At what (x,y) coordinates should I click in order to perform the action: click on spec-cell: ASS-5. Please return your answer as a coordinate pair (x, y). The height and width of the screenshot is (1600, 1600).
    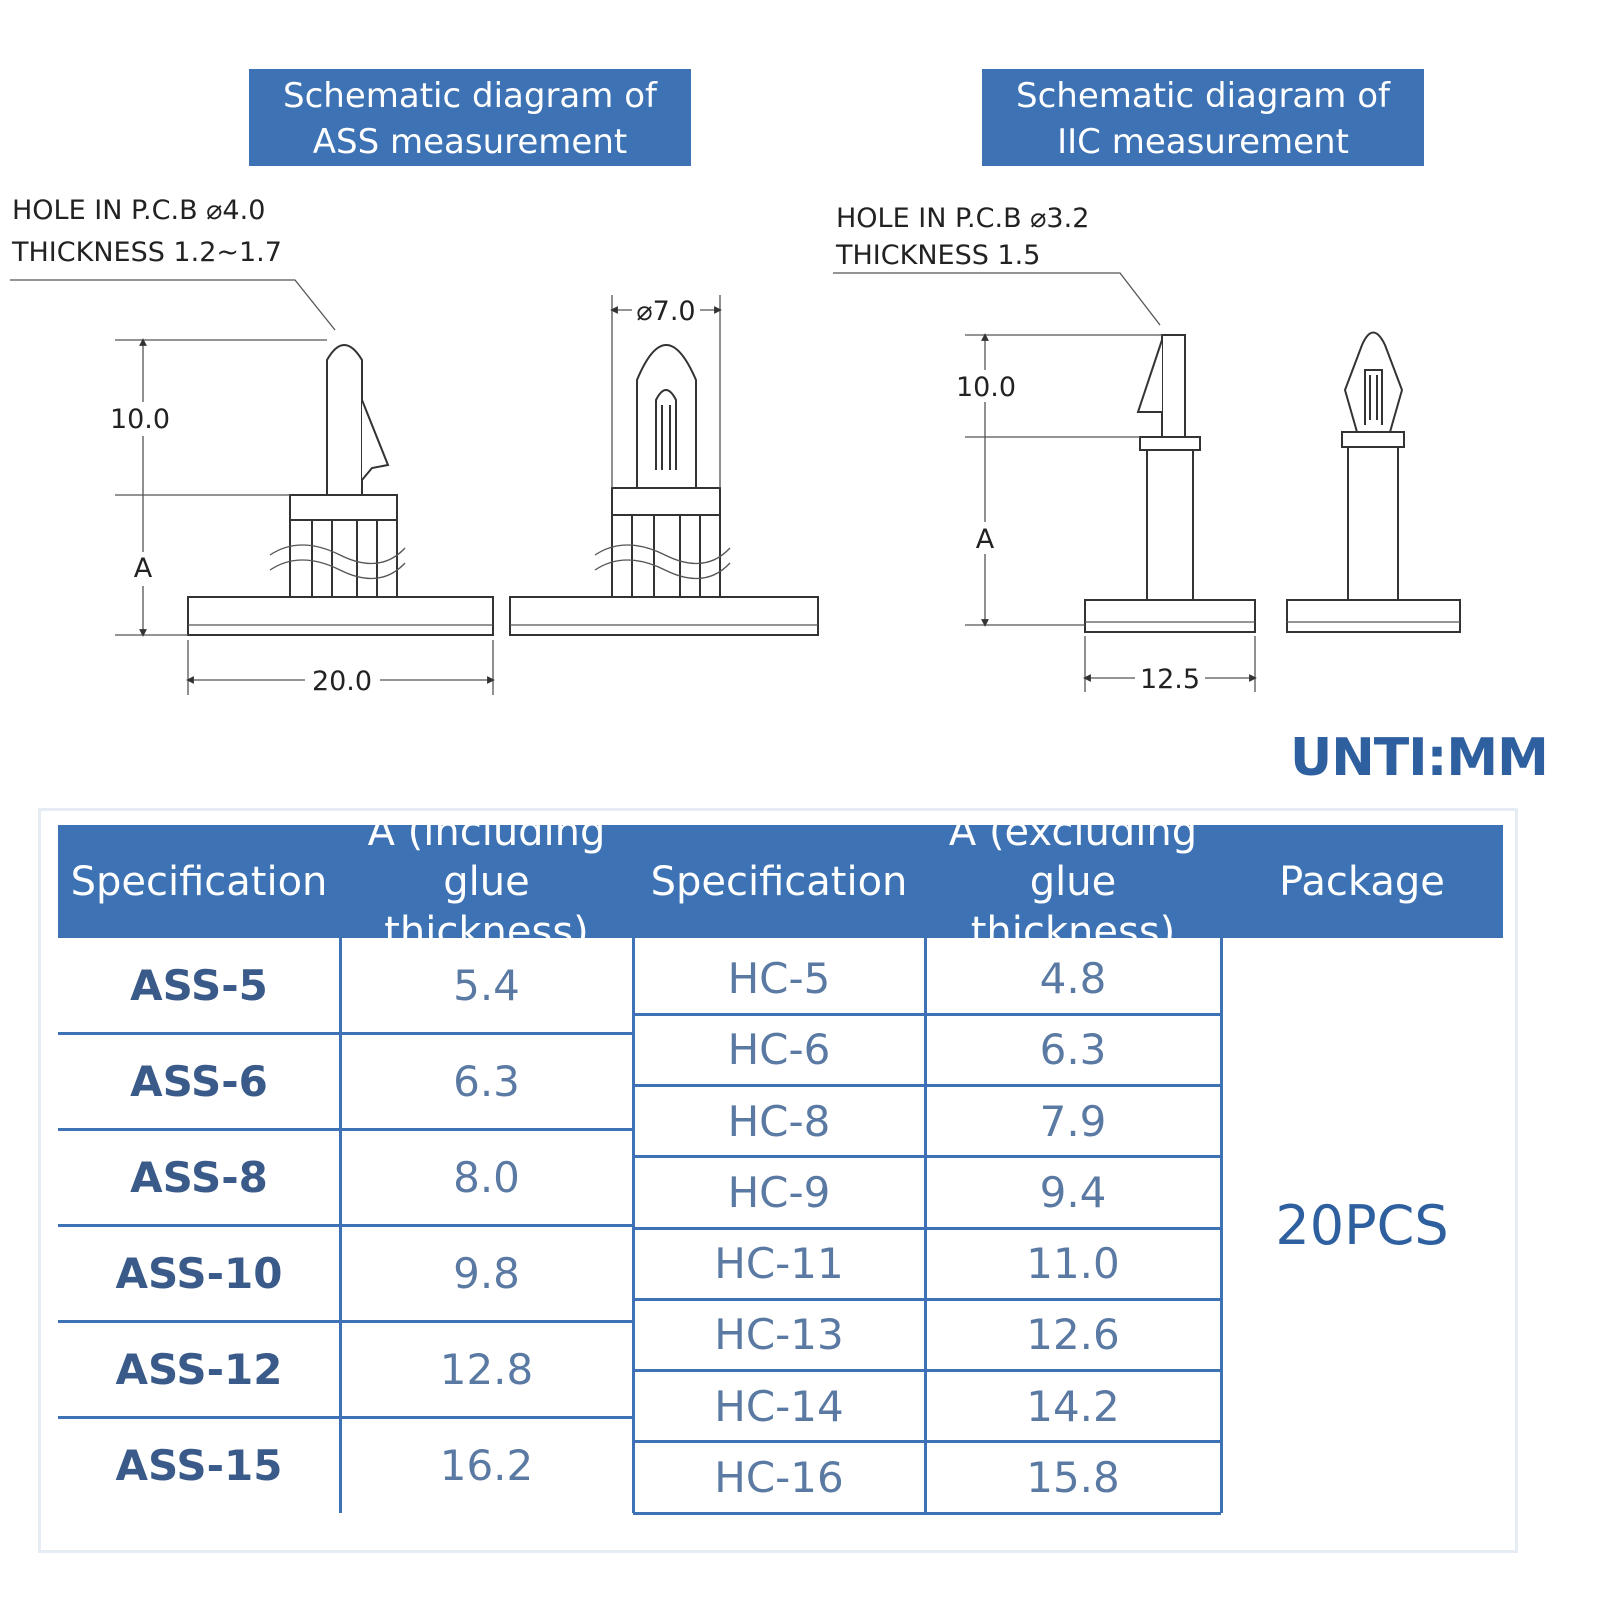
    Looking at the image, I should click on (199, 986).